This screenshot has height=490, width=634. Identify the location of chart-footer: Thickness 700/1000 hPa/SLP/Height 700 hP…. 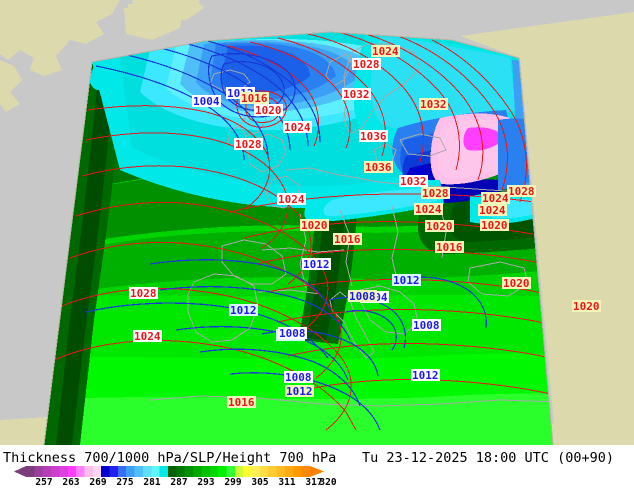
(317, 467).